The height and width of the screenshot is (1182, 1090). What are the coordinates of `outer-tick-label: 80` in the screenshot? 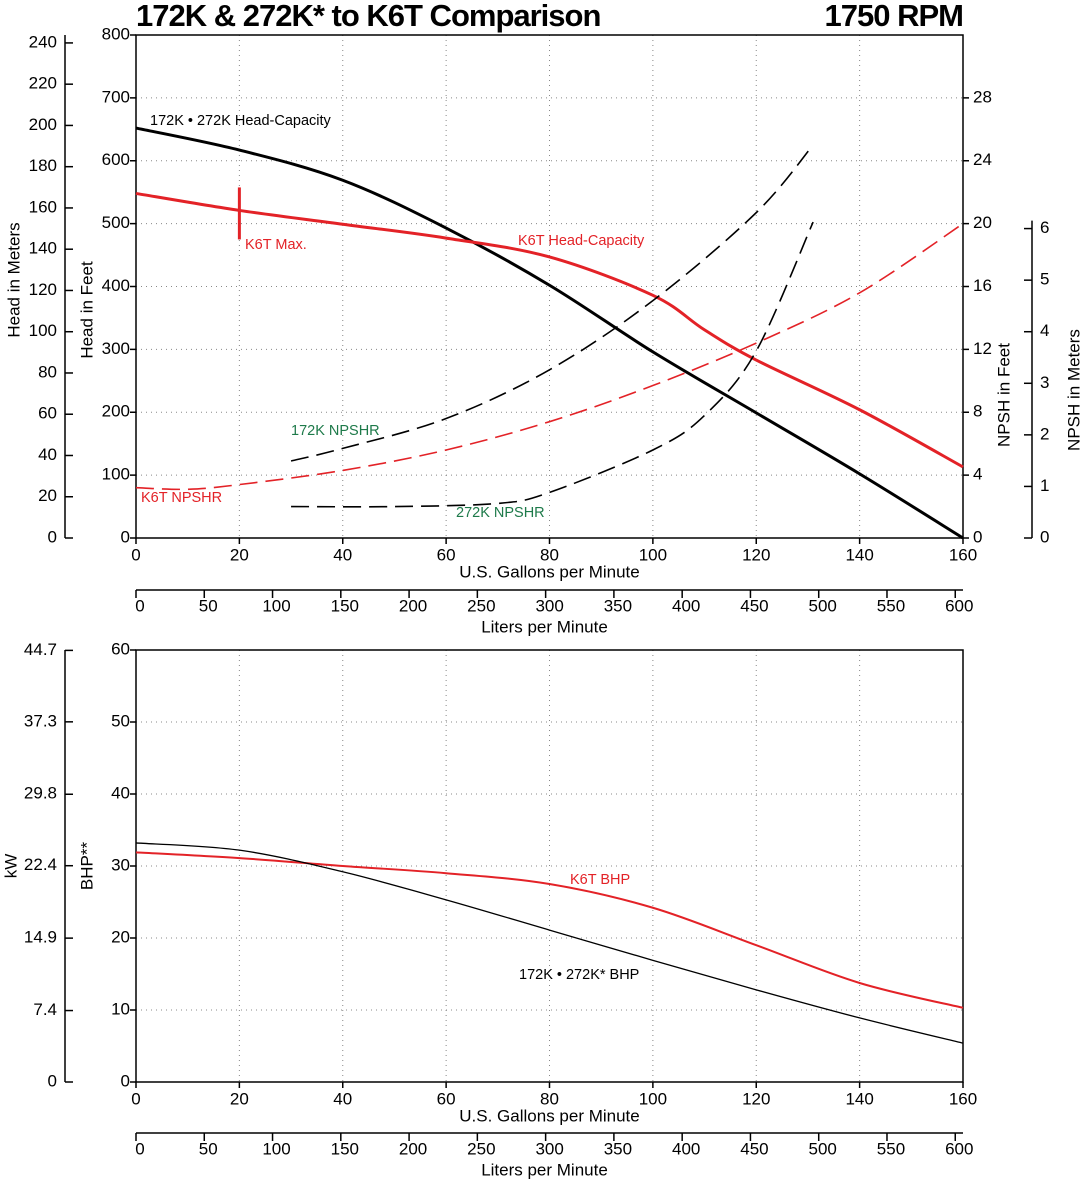 It's located at (47, 371).